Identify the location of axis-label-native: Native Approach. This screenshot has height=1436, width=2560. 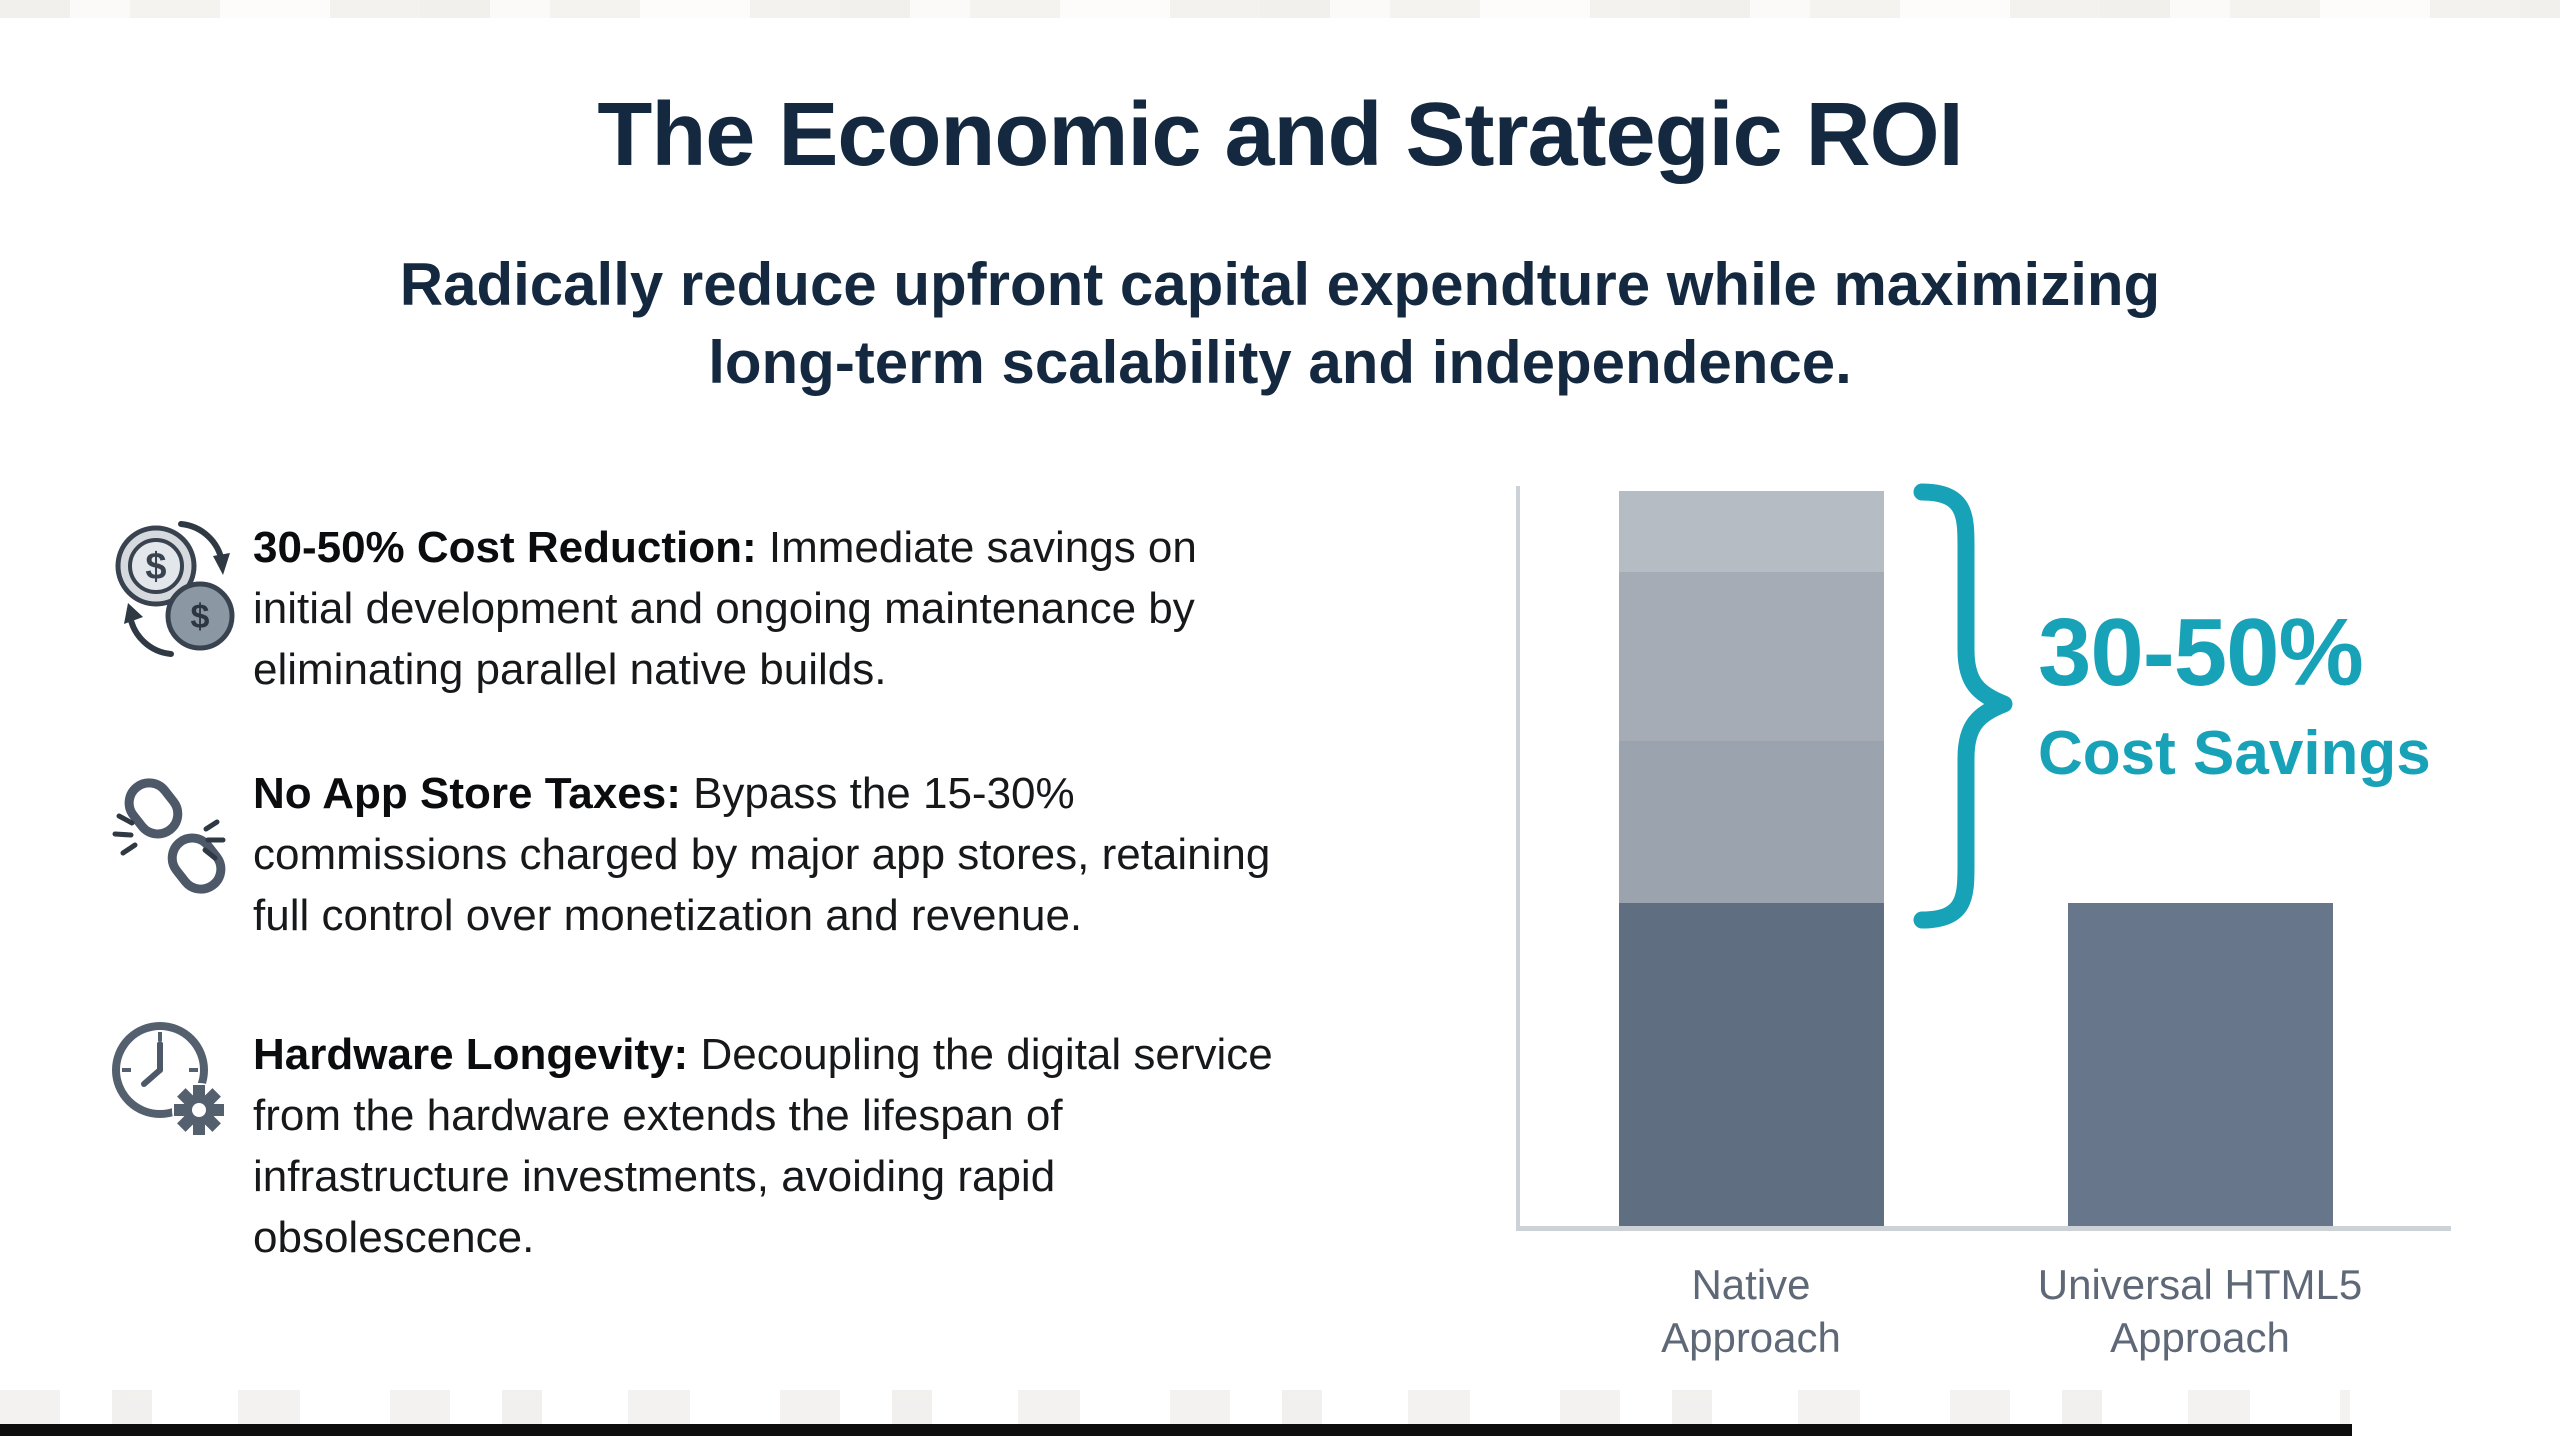
(1751, 1311).